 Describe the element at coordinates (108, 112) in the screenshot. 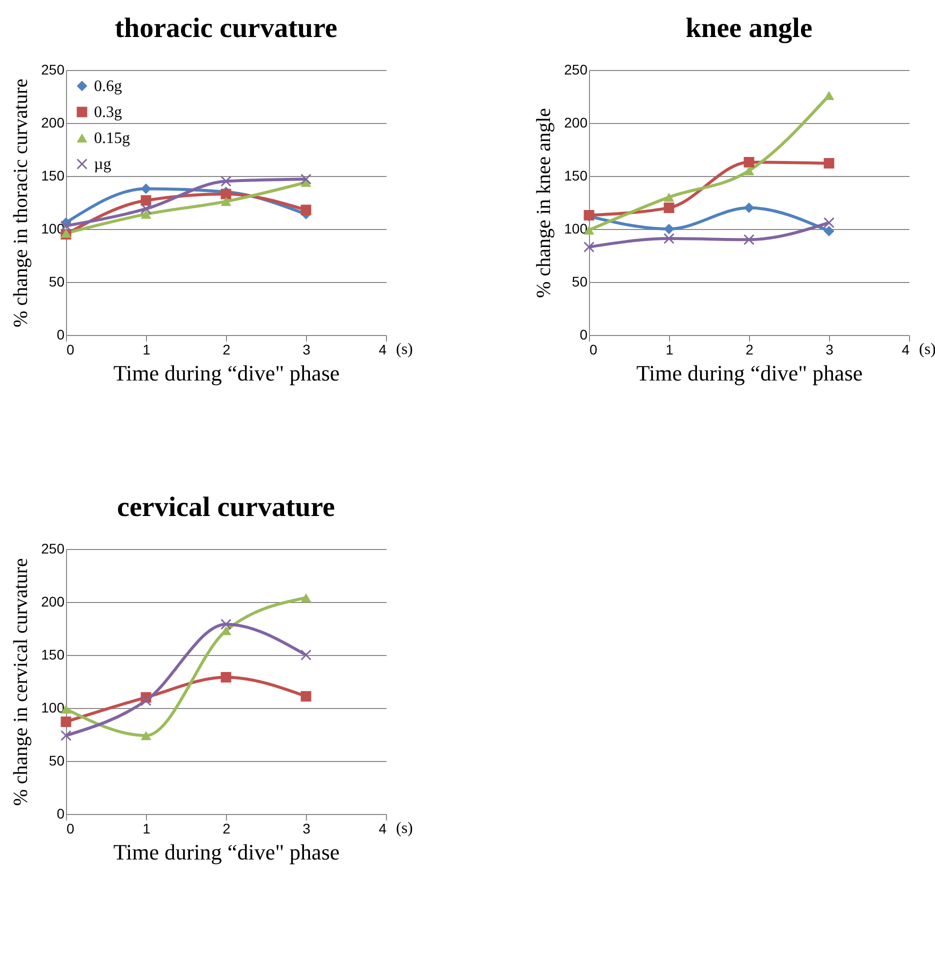

I see `legend-label: 0.3g` at that location.